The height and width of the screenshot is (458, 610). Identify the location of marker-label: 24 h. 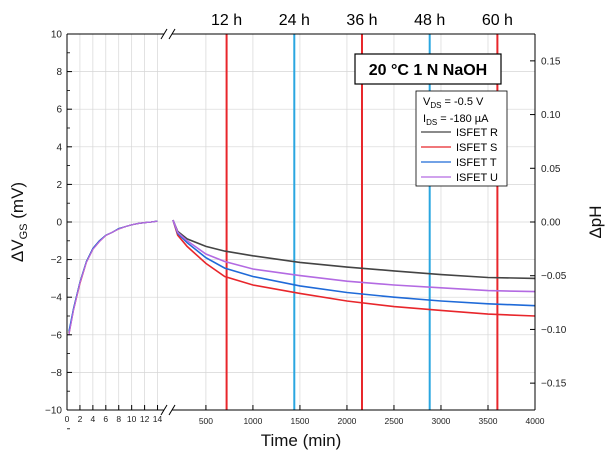
(294, 20).